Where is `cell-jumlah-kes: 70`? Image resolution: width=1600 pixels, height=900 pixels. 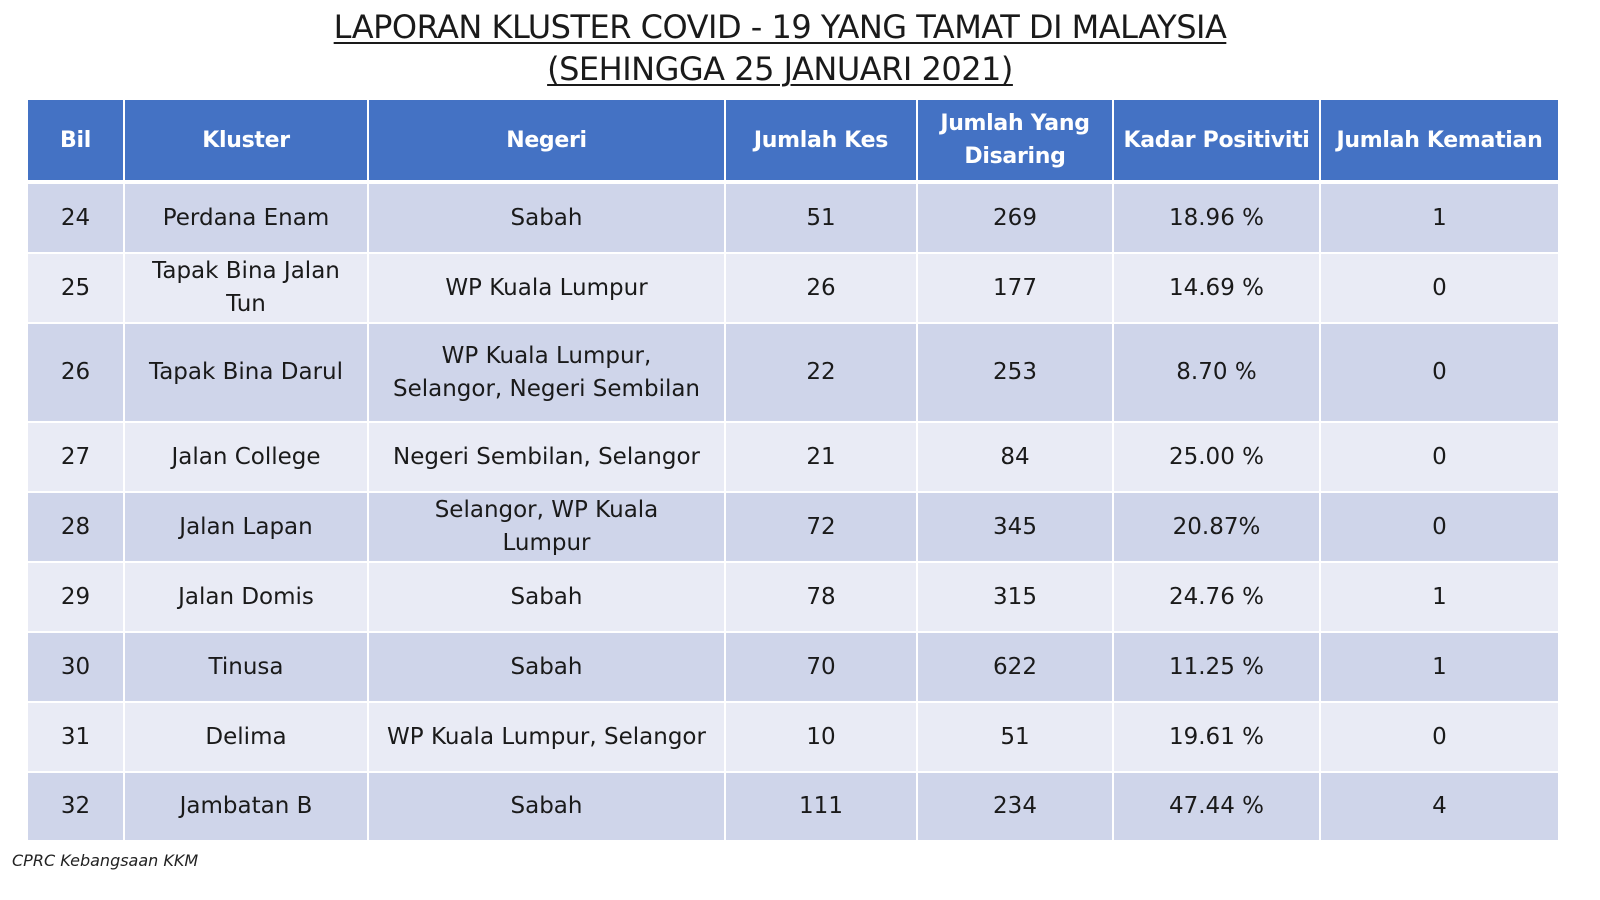 cell-jumlah-kes: 70 is located at coordinates (821, 667).